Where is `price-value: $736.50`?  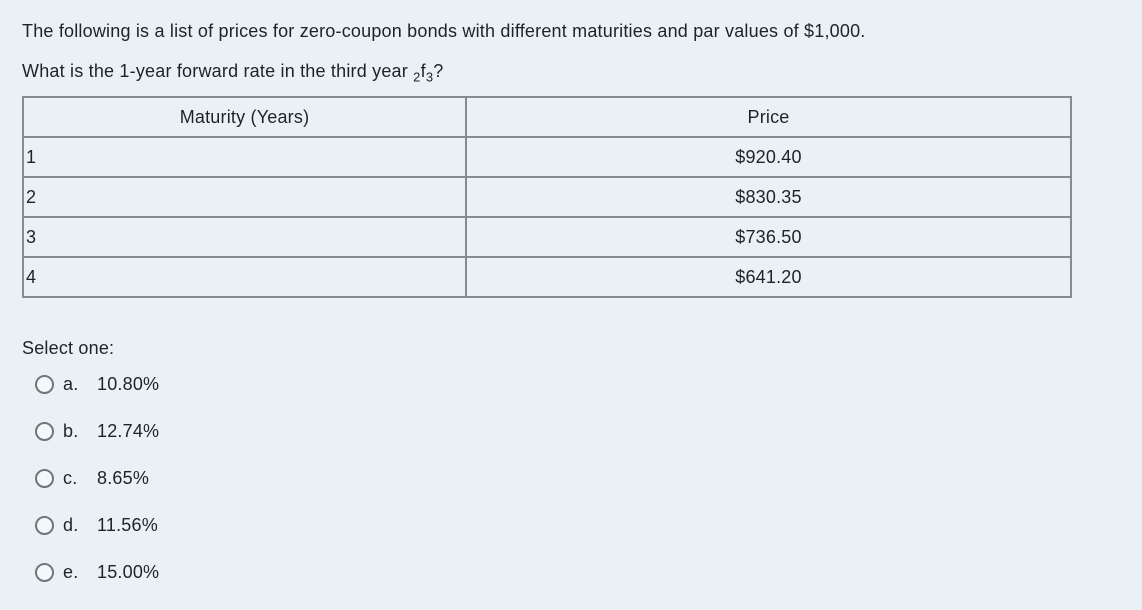 price-value: $736.50 is located at coordinates (768, 237).